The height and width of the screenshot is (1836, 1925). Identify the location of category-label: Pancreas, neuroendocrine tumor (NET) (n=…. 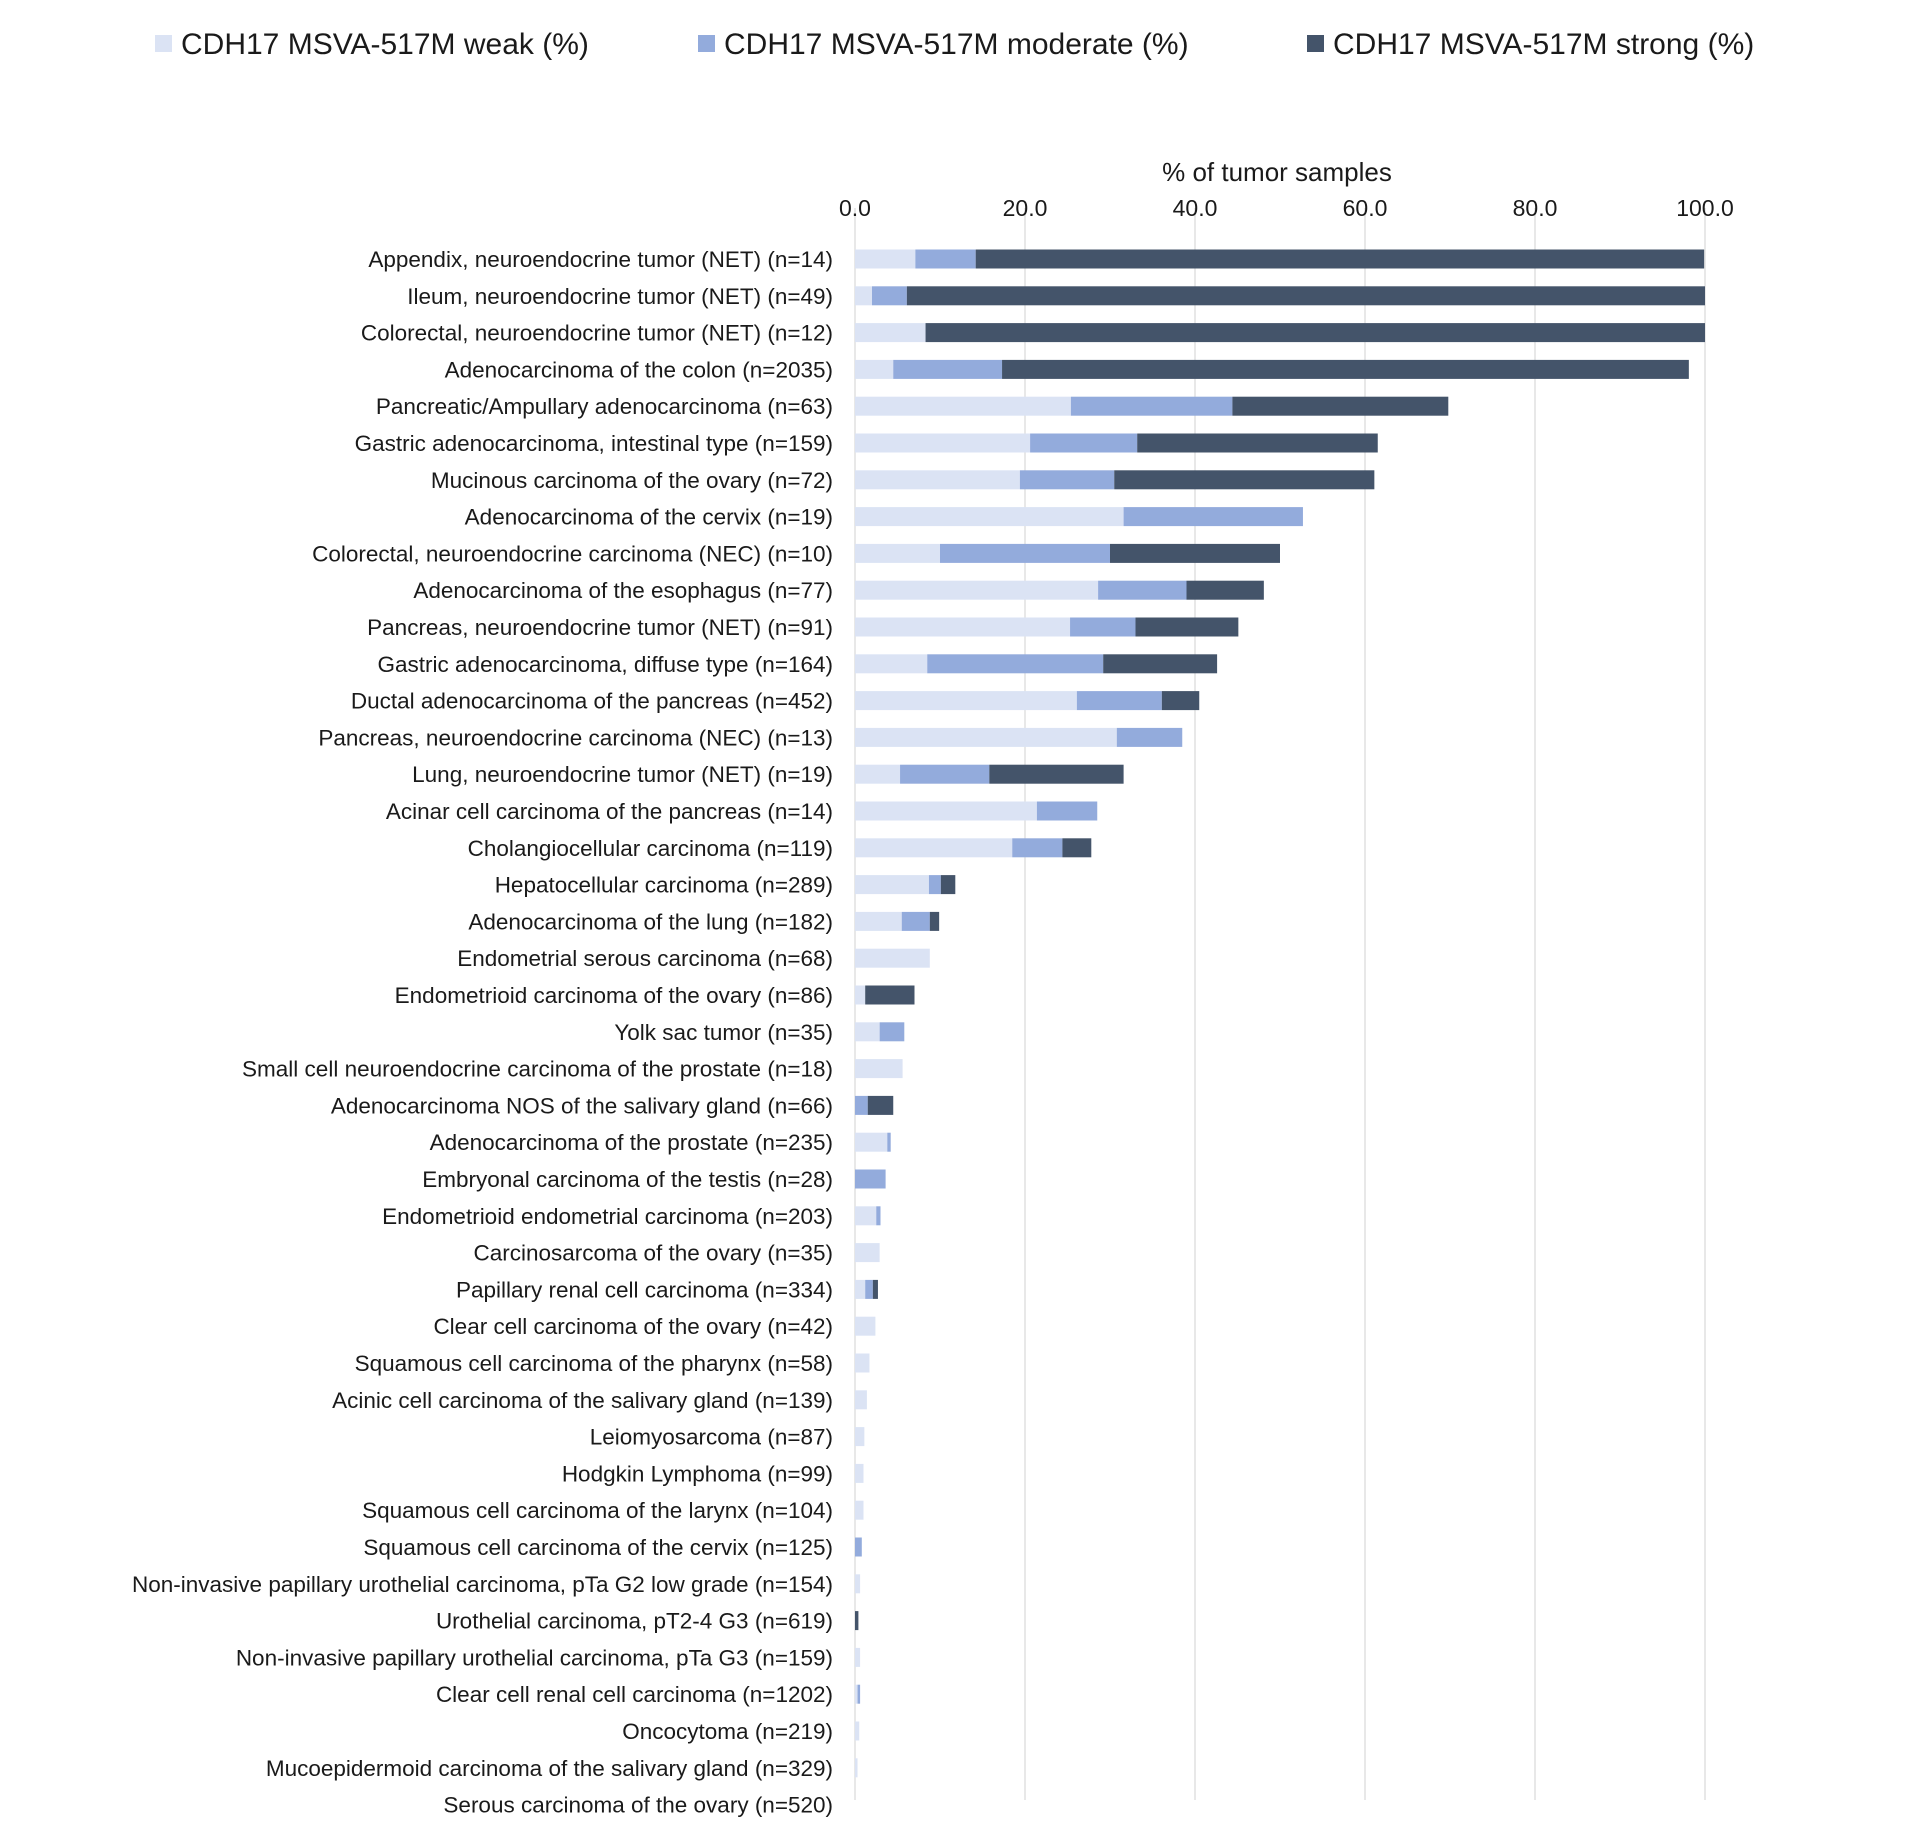
(600, 627).